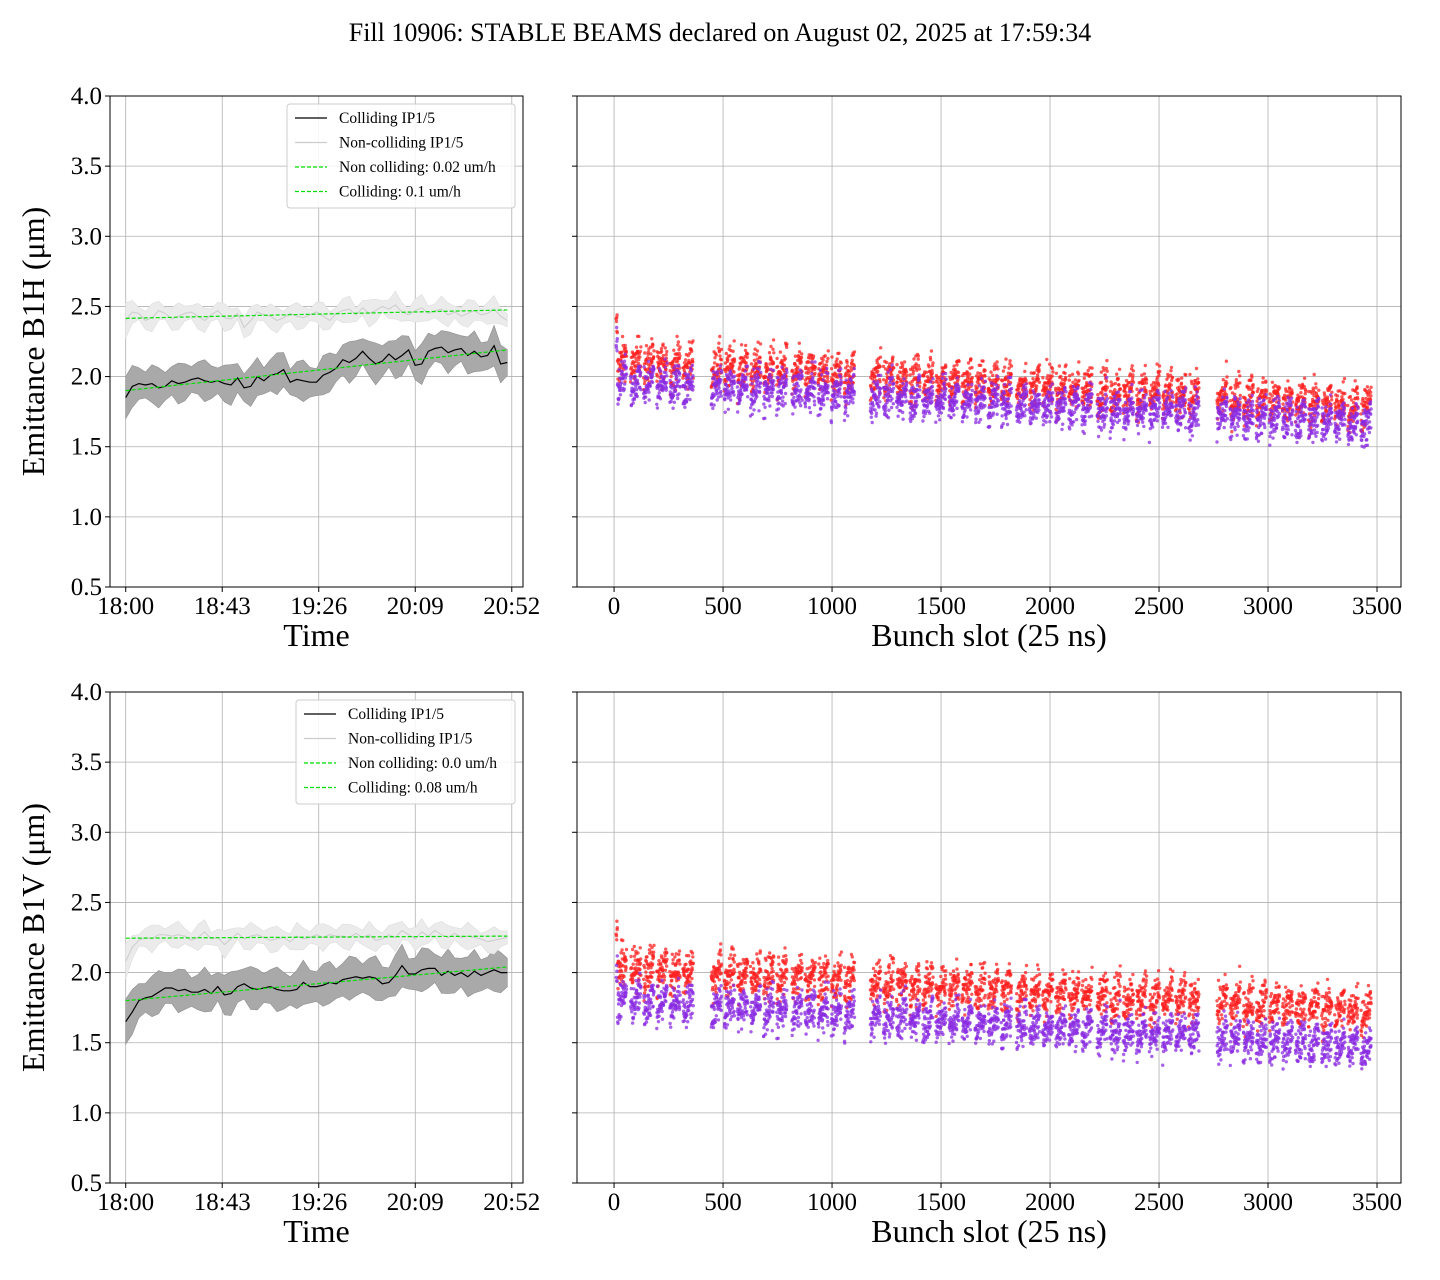  Describe the element at coordinates (86, 377) in the screenshot. I see `b1h-time-ytick-label: 2.0` at that location.